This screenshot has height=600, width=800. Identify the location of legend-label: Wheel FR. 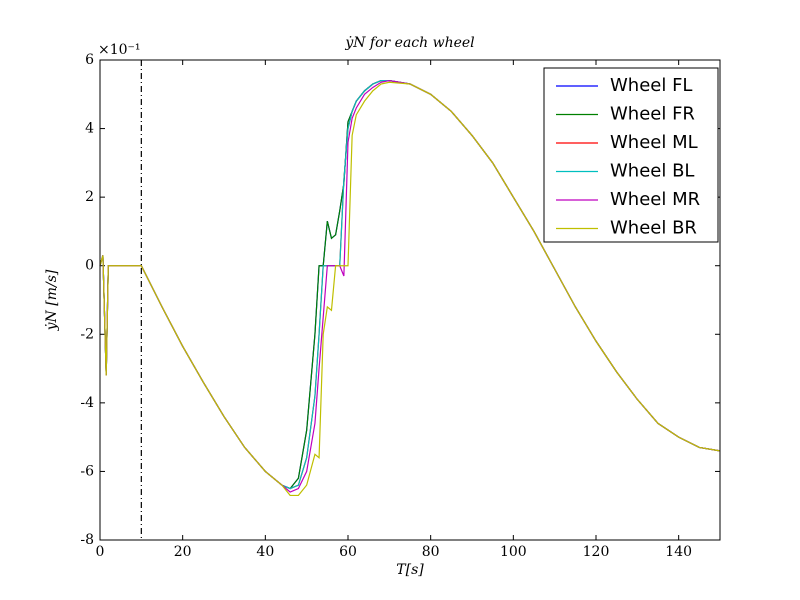
(652, 114).